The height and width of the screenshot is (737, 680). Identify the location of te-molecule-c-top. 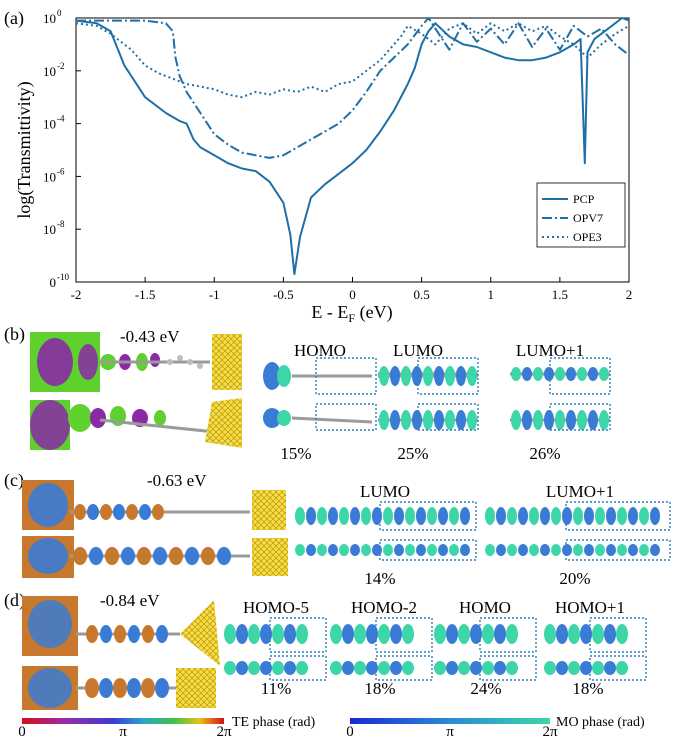
(154, 505).